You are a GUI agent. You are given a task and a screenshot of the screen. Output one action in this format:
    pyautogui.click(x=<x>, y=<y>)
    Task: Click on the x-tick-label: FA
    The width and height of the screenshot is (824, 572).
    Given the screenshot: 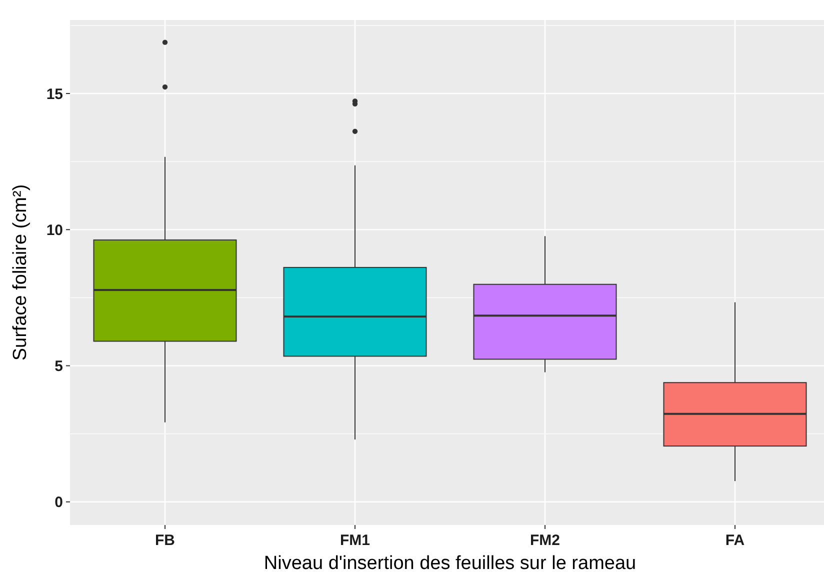 What is the action you would take?
    pyautogui.click(x=735, y=540)
    